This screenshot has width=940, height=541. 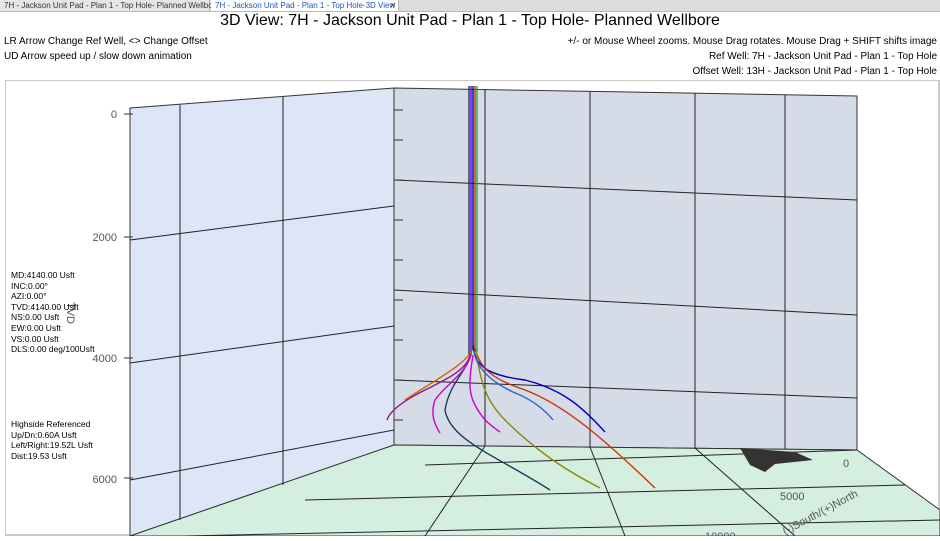 What do you see at coordinates (29, 285) in the screenshot?
I see `readout-inc: INC:0.00°` at bounding box center [29, 285].